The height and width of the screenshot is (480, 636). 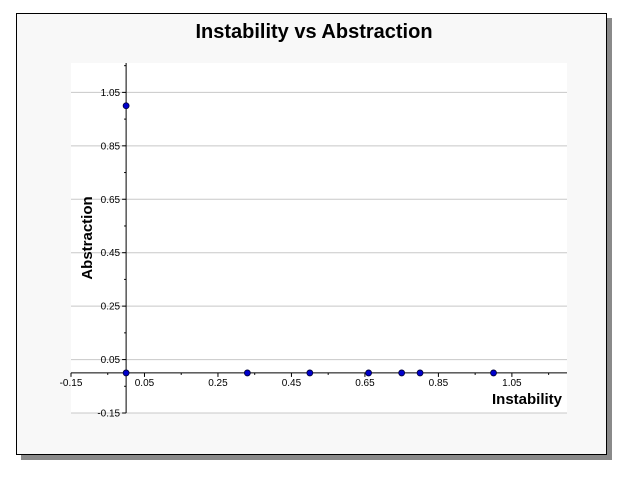 What do you see at coordinates (292, 383) in the screenshot?
I see `x-tick-label: 0.45` at bounding box center [292, 383].